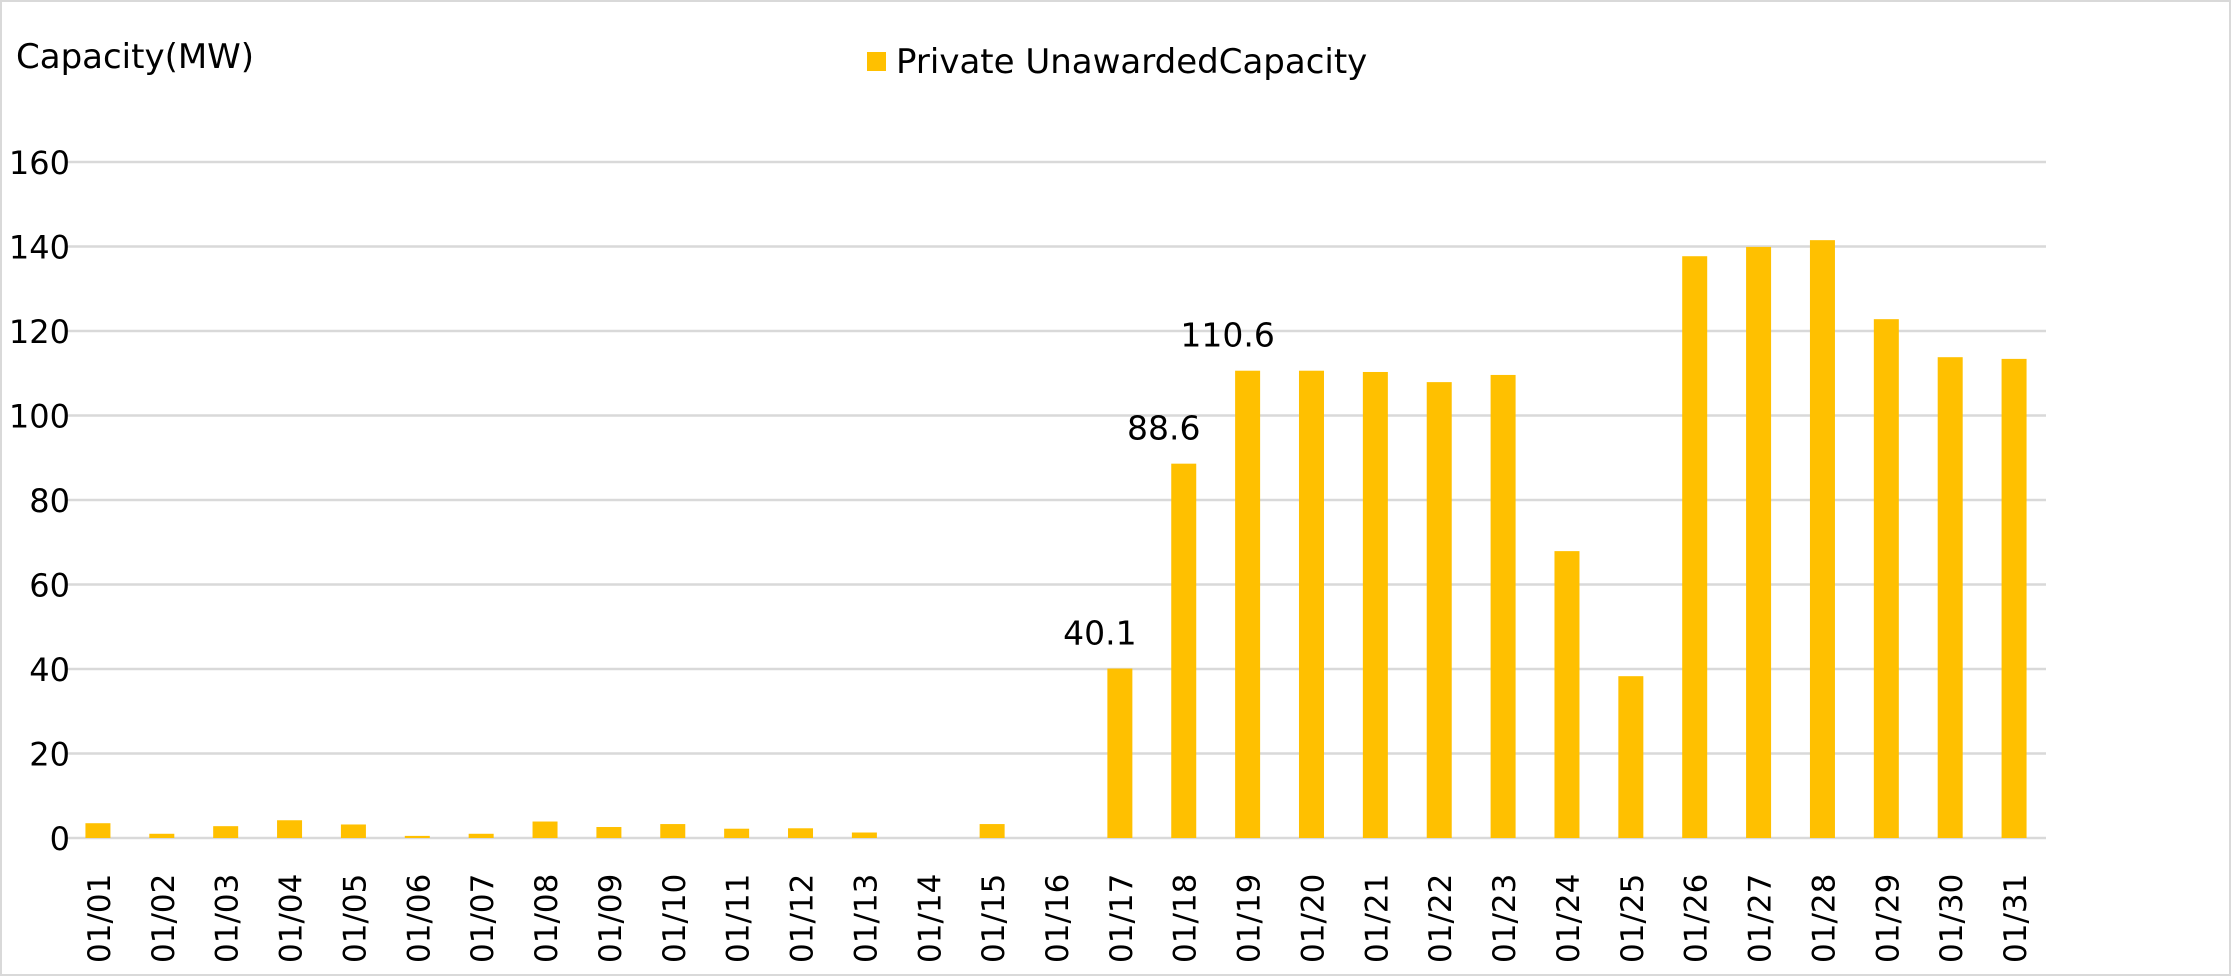 Image resolution: width=2231 pixels, height=976 pixels. What do you see at coordinates (1227, 335) in the screenshot?
I see `data-label: 110.6` at bounding box center [1227, 335].